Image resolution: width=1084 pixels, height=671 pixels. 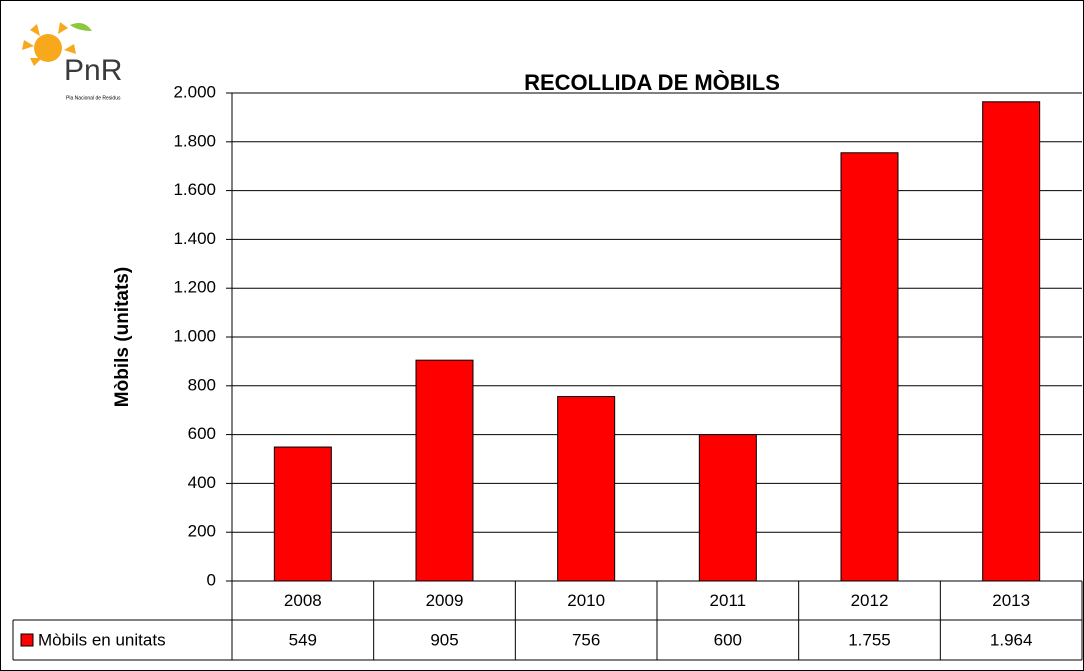 What do you see at coordinates (194, 335) in the screenshot?
I see `y-tick-label: 1.000` at bounding box center [194, 335].